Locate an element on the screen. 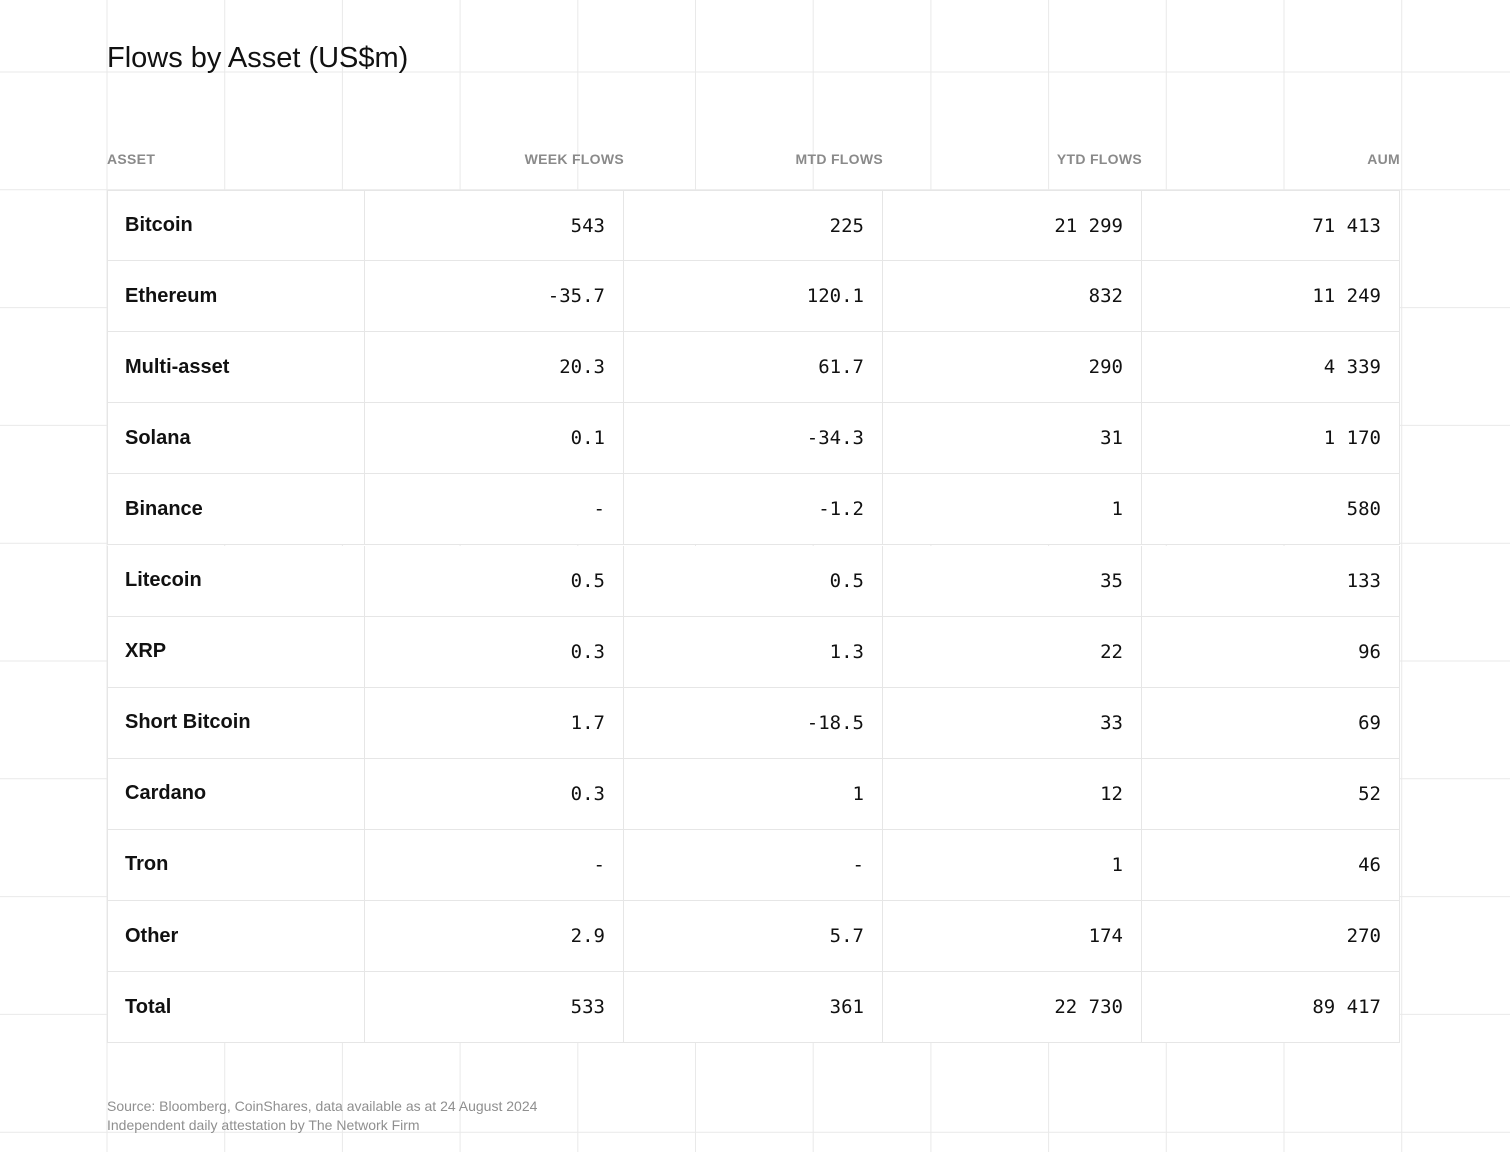 This screenshot has width=1510, height=1152. value-cell: 174 is located at coordinates (1012, 937).